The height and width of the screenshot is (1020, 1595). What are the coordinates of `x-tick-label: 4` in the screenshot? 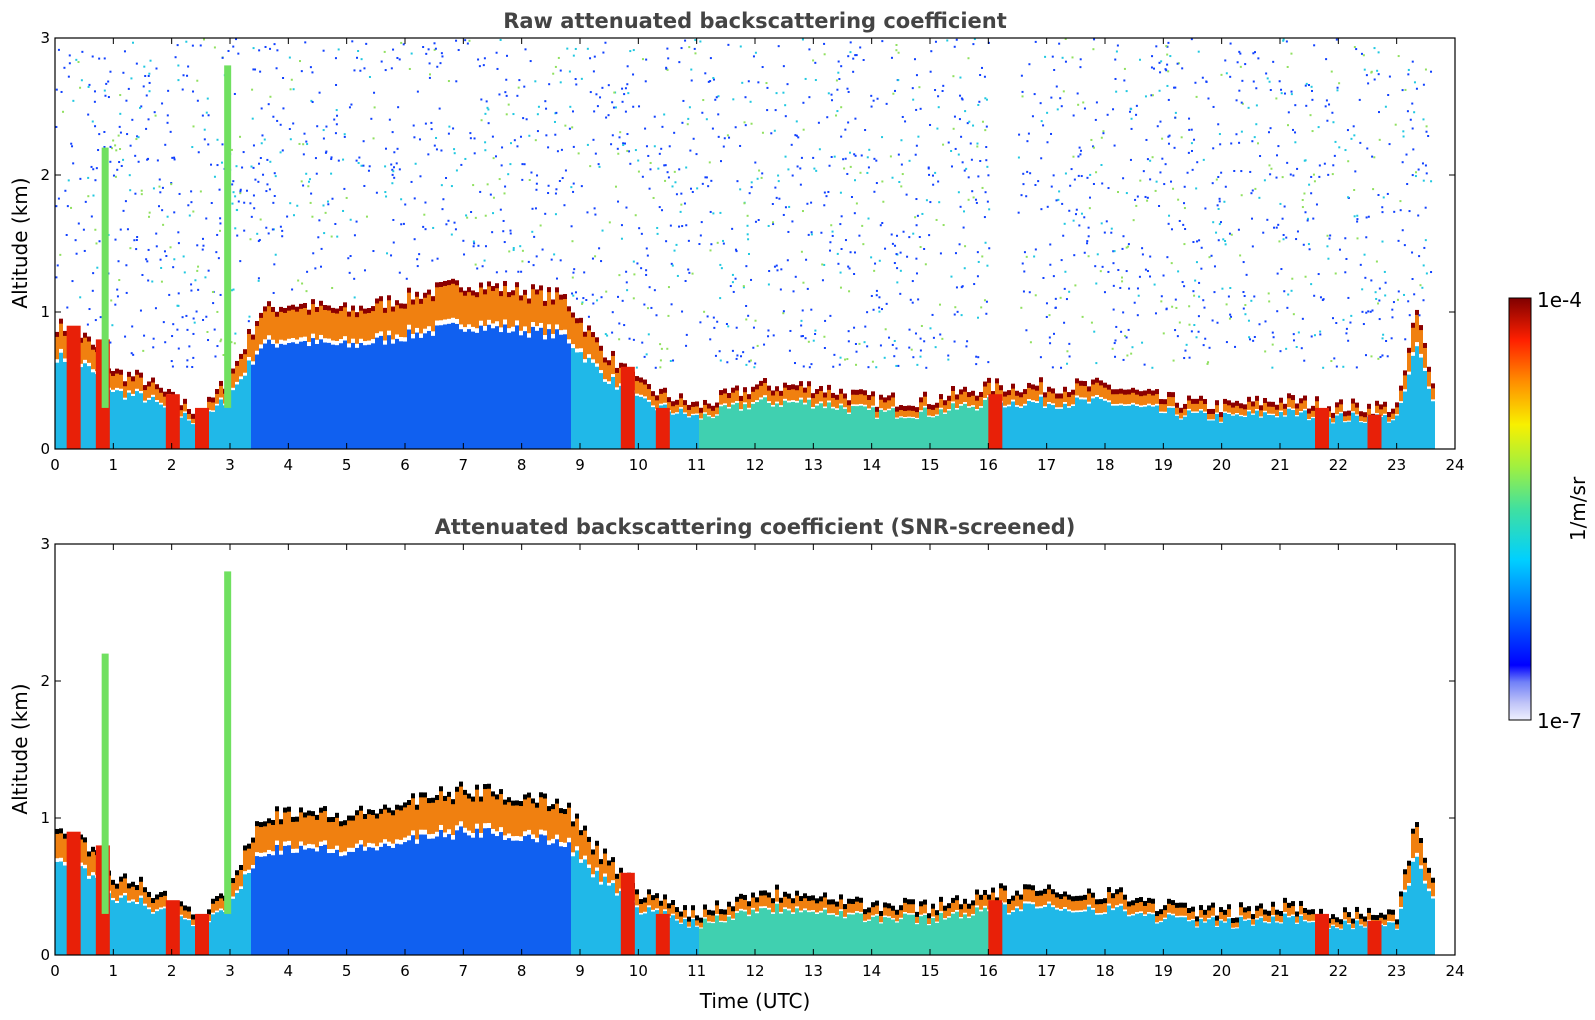 It's located at (289, 465).